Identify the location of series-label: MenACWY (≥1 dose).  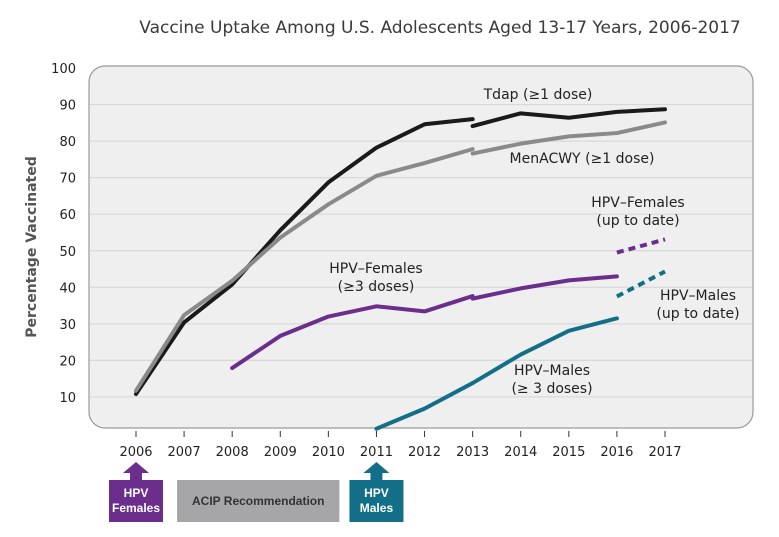
(582, 159).